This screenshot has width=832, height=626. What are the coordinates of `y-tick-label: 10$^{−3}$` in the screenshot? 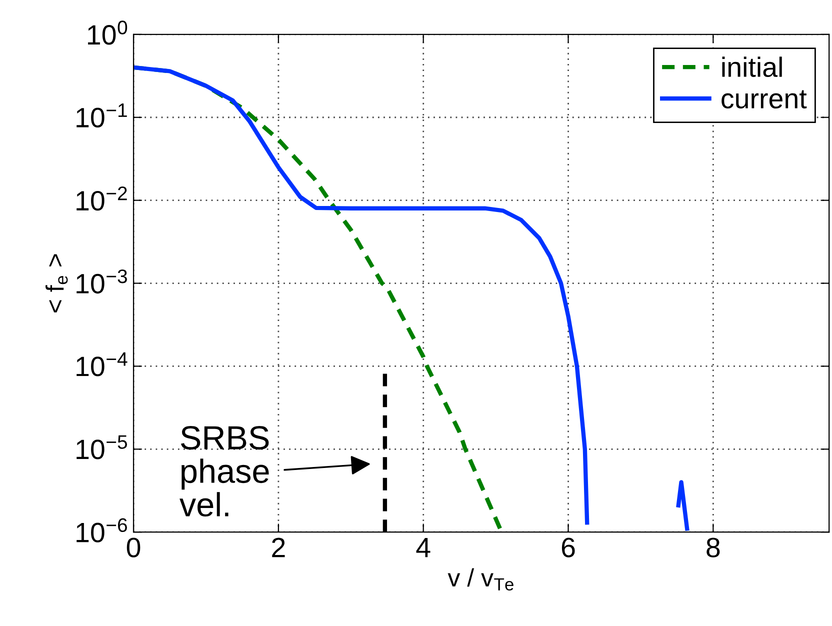 It's located at (101, 281).